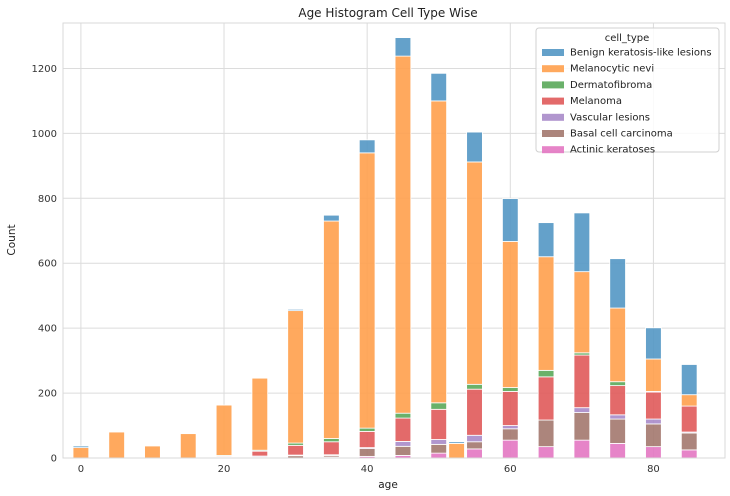 This screenshot has height=496, width=730. What do you see at coordinates (612, 69) in the screenshot?
I see `legend-entry: Melanocytic nevi` at bounding box center [612, 69].